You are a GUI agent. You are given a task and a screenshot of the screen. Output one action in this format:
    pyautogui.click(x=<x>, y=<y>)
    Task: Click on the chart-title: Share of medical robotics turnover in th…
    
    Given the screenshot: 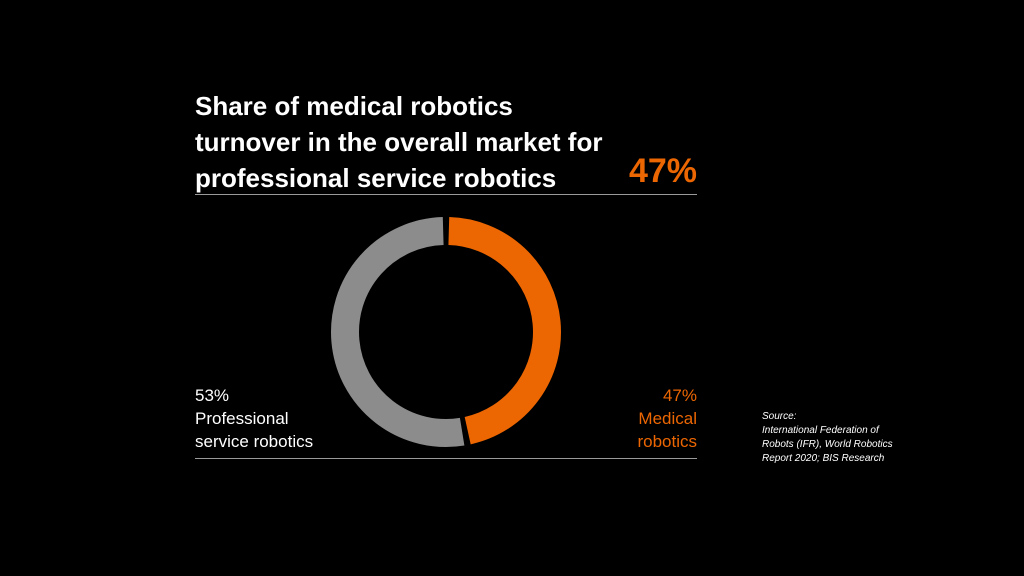 What is the action you would take?
    pyautogui.click(x=399, y=142)
    